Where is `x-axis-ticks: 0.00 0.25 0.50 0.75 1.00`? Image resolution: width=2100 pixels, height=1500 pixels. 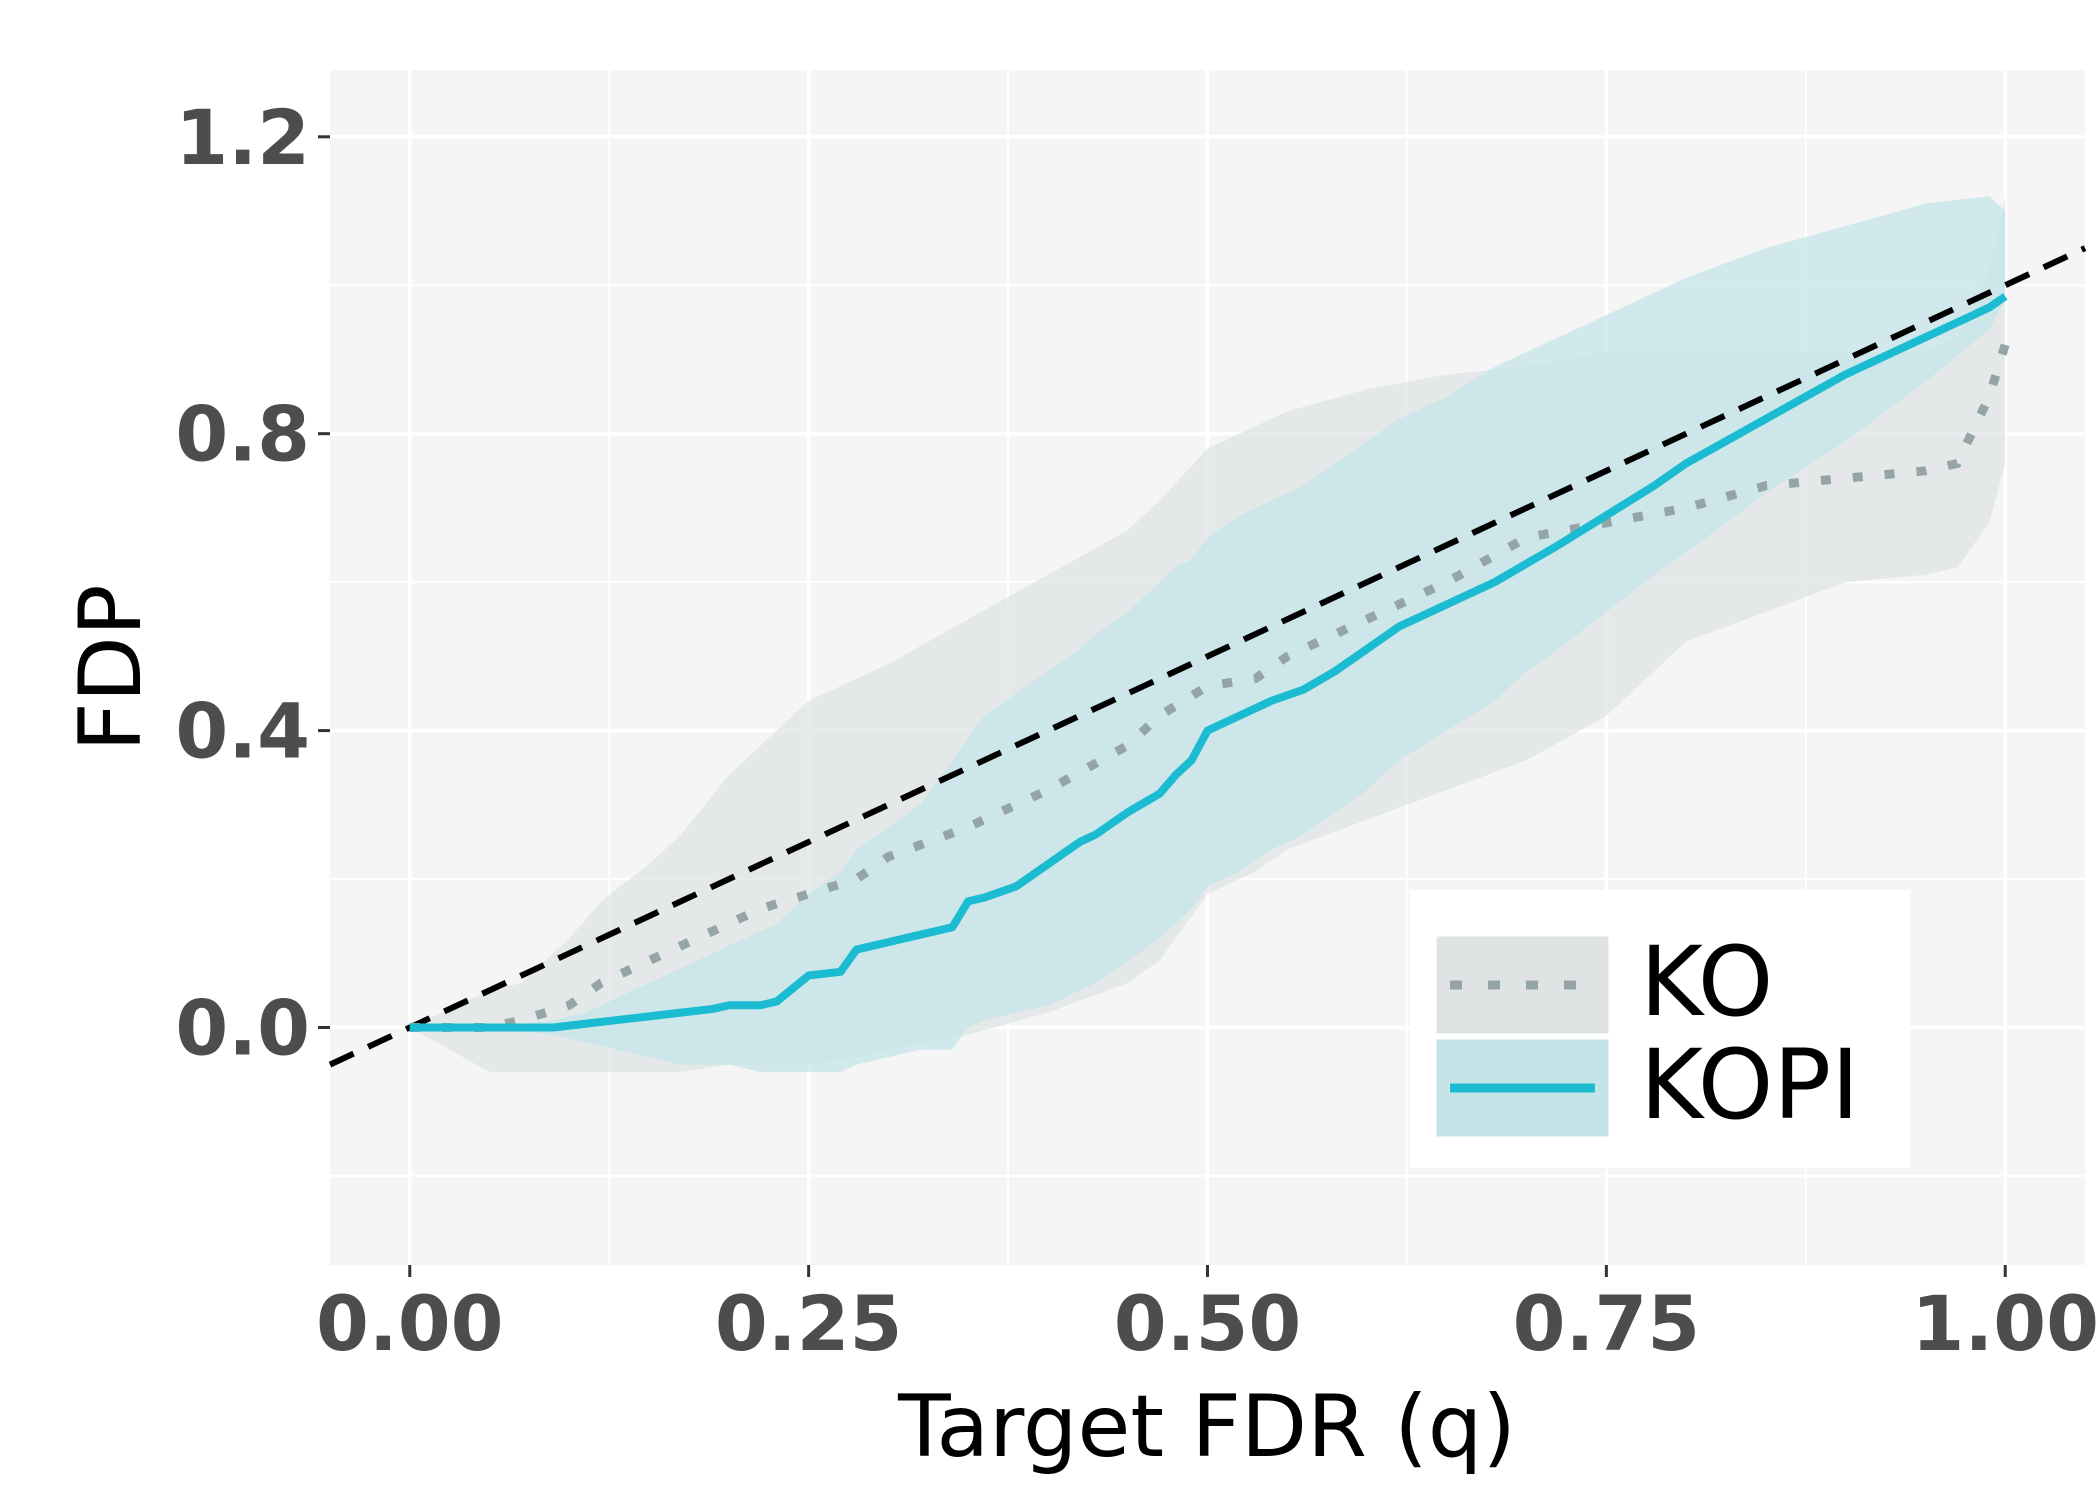
x-axis-ticks: 0.00 0.25 0.50 0.75 1.00 is located at coordinates (1207, 1316).